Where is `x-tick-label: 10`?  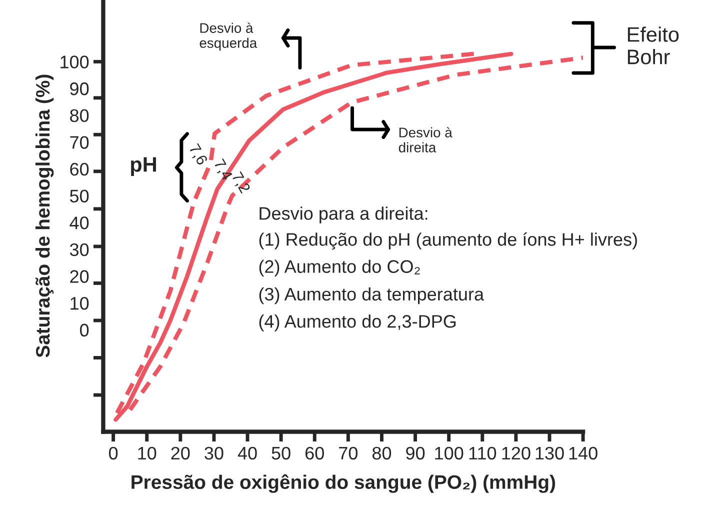 x-tick-label: 10 is located at coordinates (147, 453).